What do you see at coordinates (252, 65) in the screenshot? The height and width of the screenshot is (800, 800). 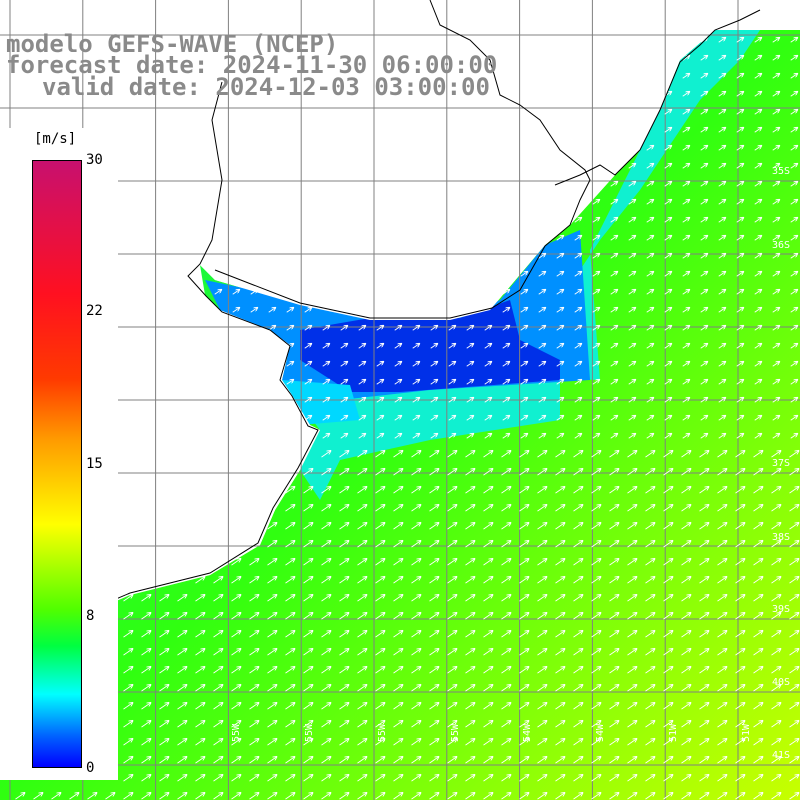 I see `title-forecast-date: forecast date: 2024-11-30 06:00:00` at bounding box center [252, 65].